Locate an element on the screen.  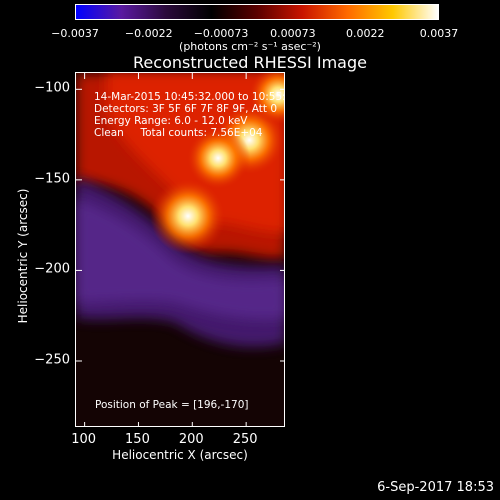
colorbar-unit: (photons cm⁻² s⁻¹ asec⁻²) is located at coordinates (250, 46).